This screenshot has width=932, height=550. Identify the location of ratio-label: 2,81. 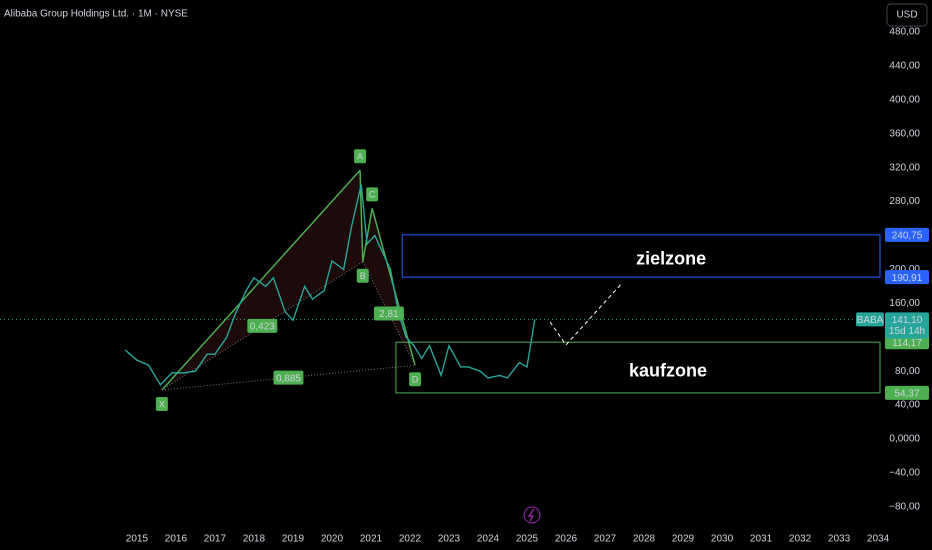
(389, 314).